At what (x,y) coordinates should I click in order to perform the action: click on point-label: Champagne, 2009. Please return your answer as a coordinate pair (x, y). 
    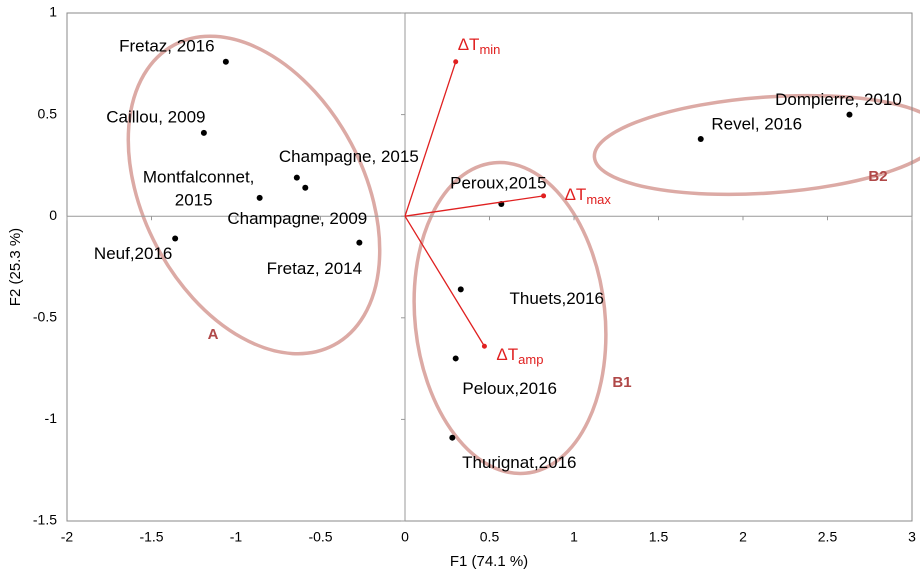
    Looking at the image, I should click on (297, 218).